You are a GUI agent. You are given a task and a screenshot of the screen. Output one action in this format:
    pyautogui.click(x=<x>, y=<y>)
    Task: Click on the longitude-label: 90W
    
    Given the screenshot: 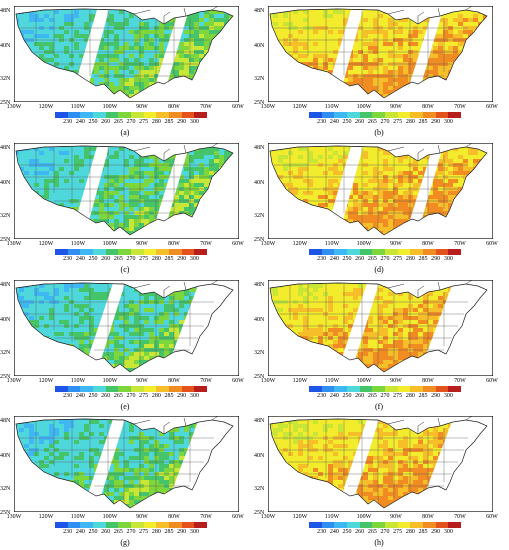 What is the action you would take?
    pyautogui.click(x=396, y=107)
    